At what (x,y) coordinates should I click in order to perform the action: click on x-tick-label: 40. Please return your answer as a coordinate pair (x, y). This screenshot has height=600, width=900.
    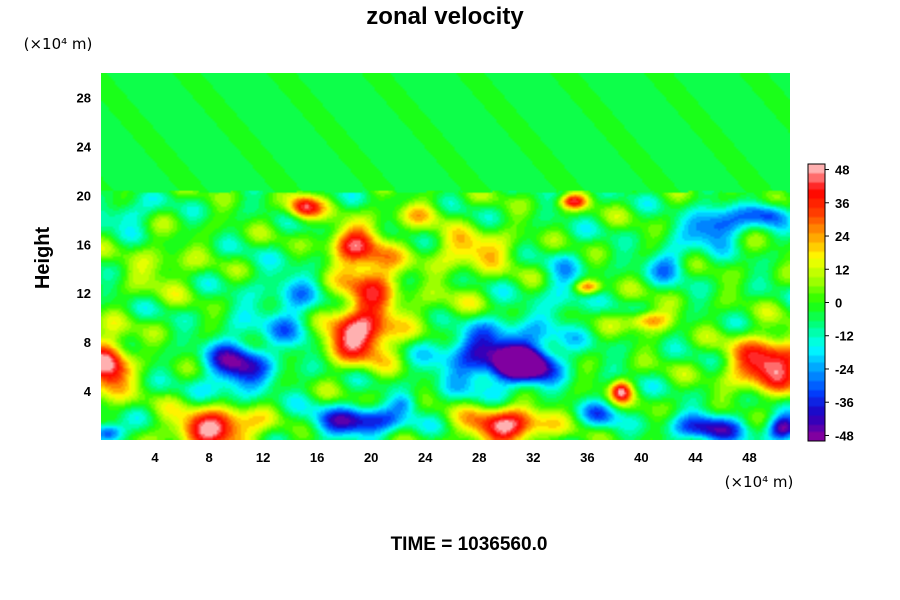
    Looking at the image, I should click on (641, 457).